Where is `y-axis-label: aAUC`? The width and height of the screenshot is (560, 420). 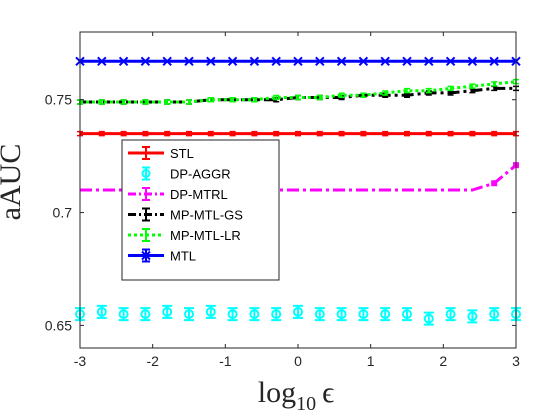 y-axis-label: aAUC is located at coordinates (13, 182).